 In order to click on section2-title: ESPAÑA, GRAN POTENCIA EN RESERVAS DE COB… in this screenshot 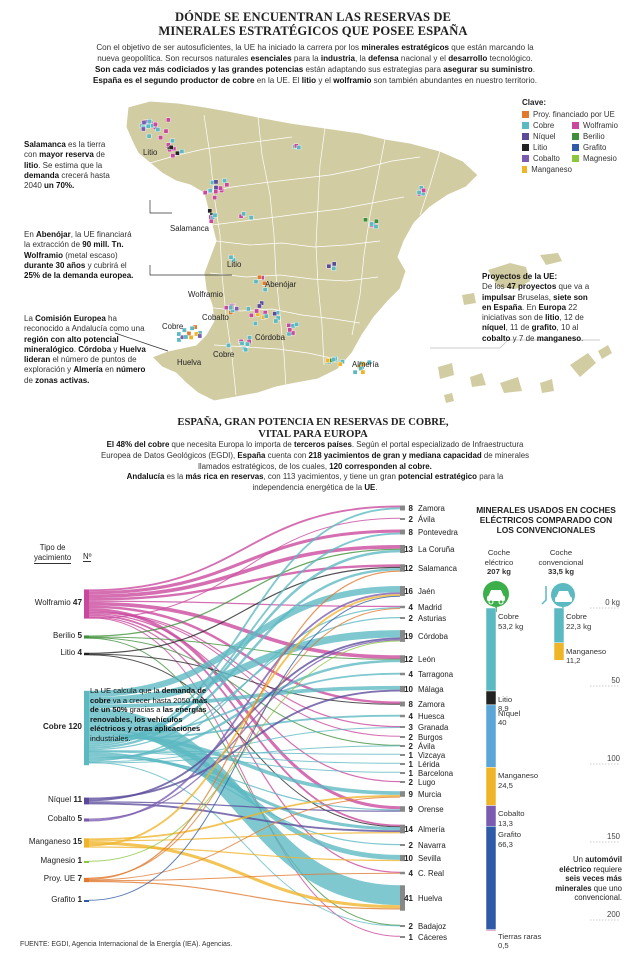, I will do `click(313, 428)`.